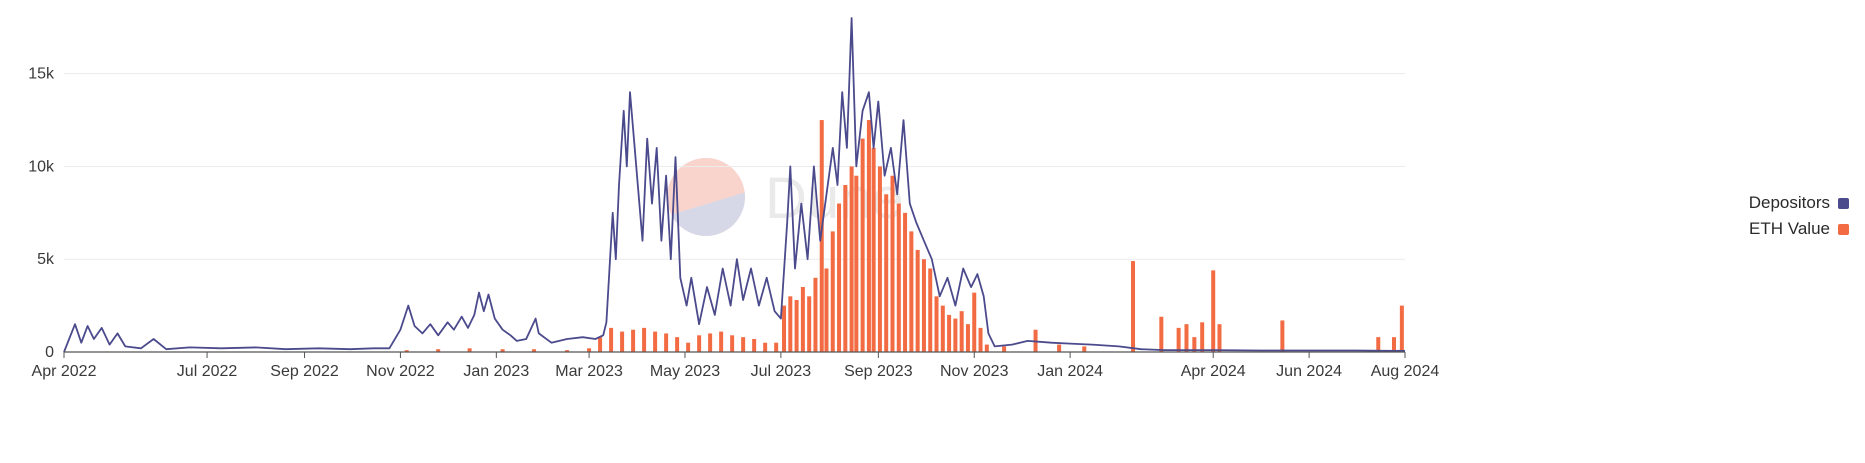 The height and width of the screenshot is (463, 1865). I want to click on x-tick-label: Jan 2023, so click(496, 371).